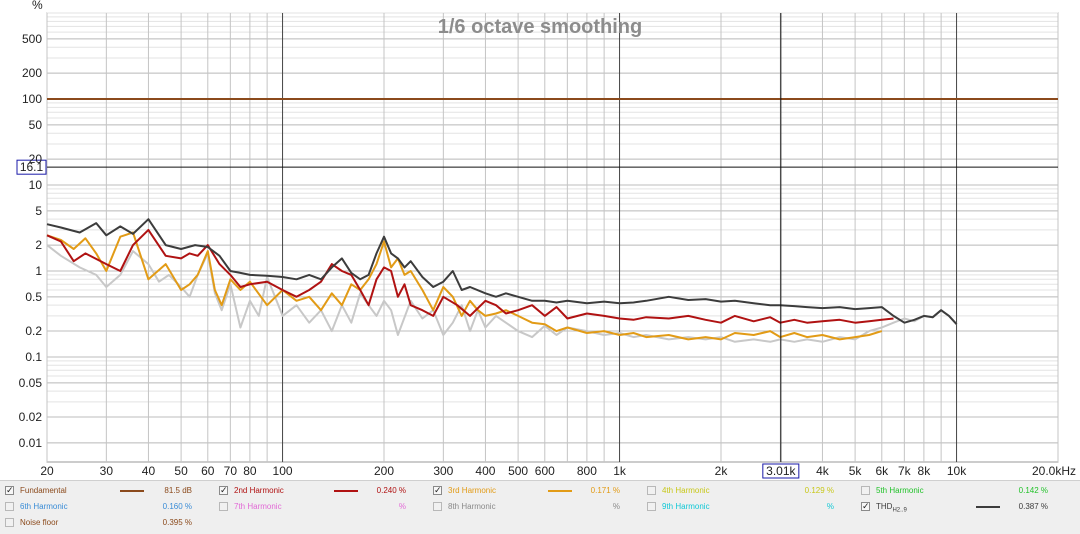 The width and height of the screenshot is (1080, 534). What do you see at coordinates (651, 490) in the screenshot?
I see `checkbox-4th-harmonic` at bounding box center [651, 490].